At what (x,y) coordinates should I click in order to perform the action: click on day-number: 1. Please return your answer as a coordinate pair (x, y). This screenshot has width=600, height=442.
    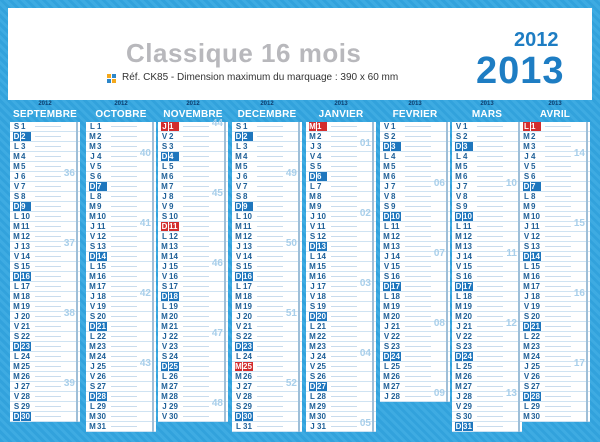
    Looking at the image, I should click on (393, 126).